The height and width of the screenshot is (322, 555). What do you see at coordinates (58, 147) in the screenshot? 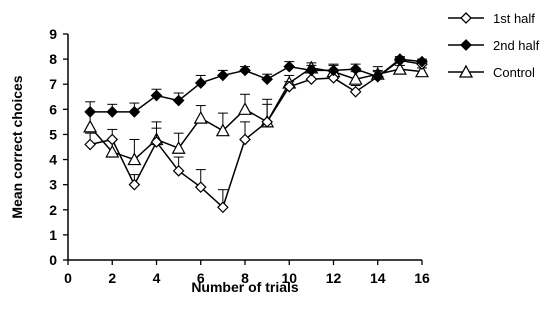
I see `y-tick-group: 0 1 2 3 4 5 6 7 8 9` at bounding box center [58, 147].